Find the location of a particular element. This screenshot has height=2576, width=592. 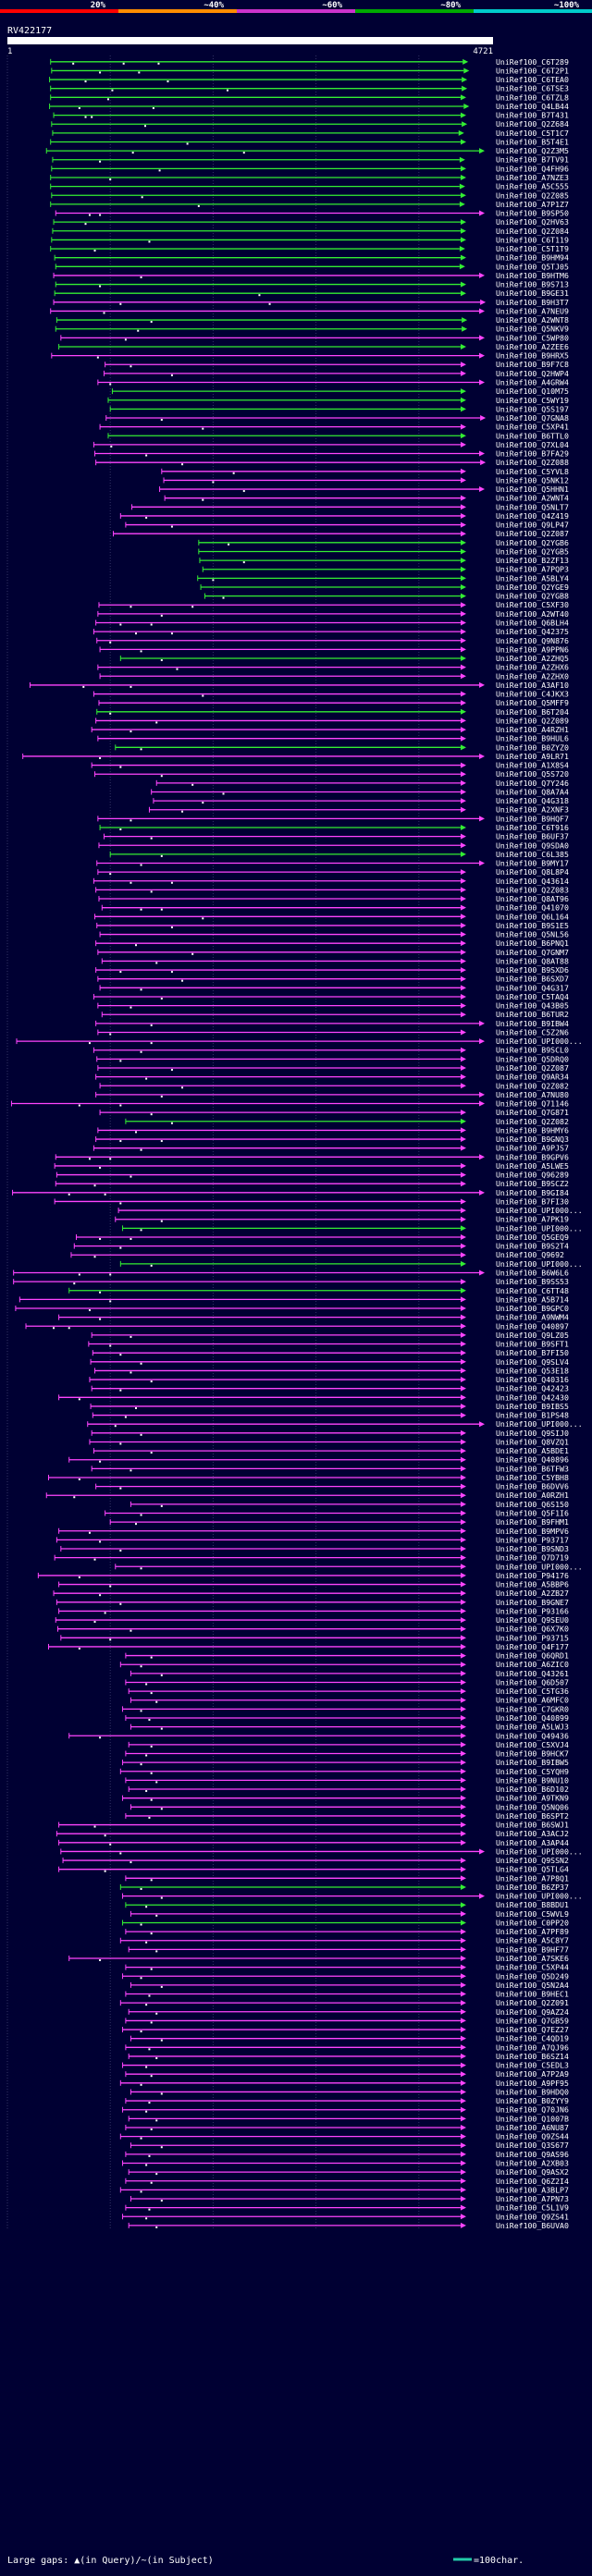

hit-label: UniRef100_Q9SSN2 is located at coordinates (533, 1860).